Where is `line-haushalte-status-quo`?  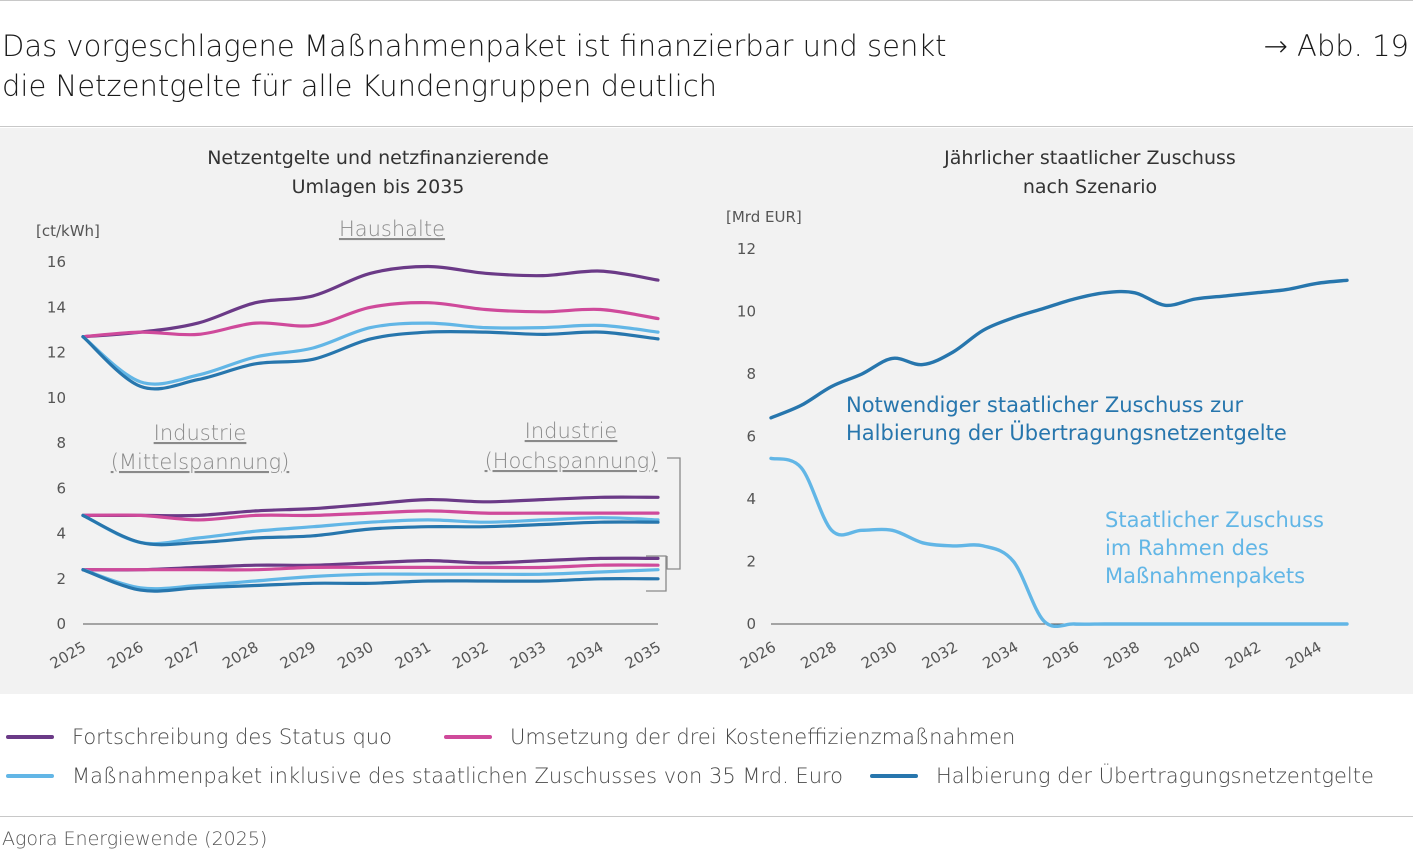
line-haushalte-status-quo is located at coordinates (370, 301).